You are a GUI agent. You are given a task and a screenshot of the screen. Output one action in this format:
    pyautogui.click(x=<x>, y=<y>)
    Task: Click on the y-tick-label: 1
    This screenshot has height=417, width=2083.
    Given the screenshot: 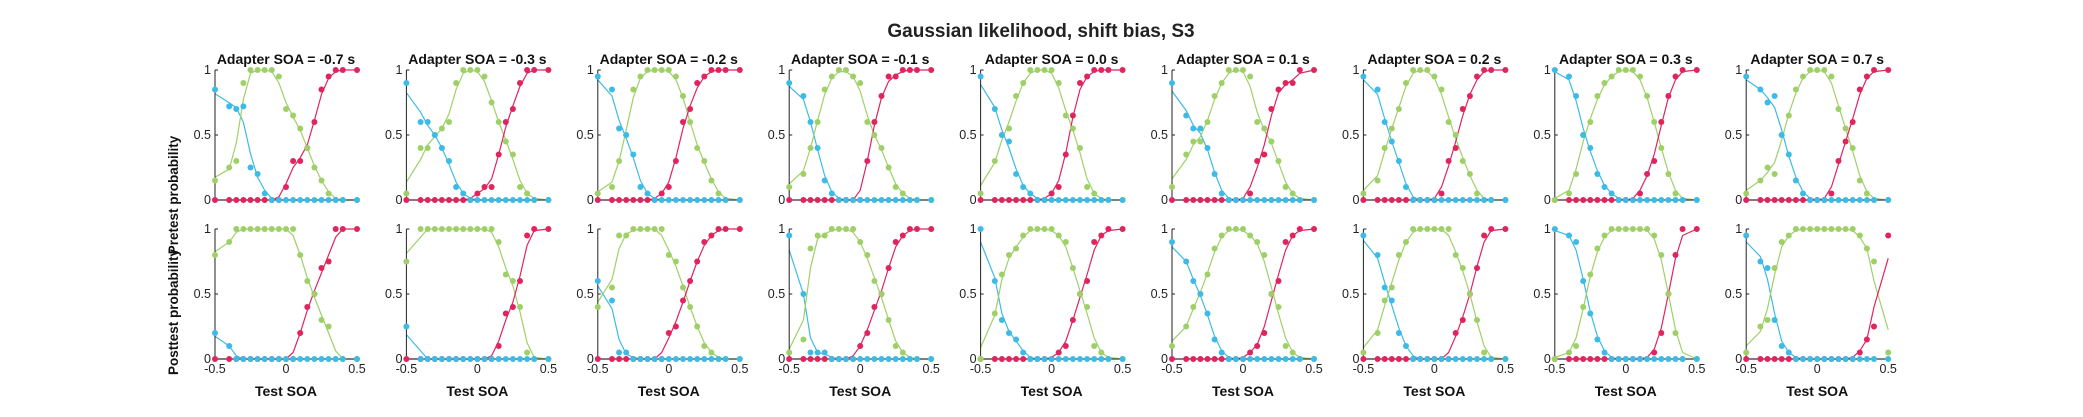 What is the action you would take?
    pyautogui.click(x=1547, y=229)
    